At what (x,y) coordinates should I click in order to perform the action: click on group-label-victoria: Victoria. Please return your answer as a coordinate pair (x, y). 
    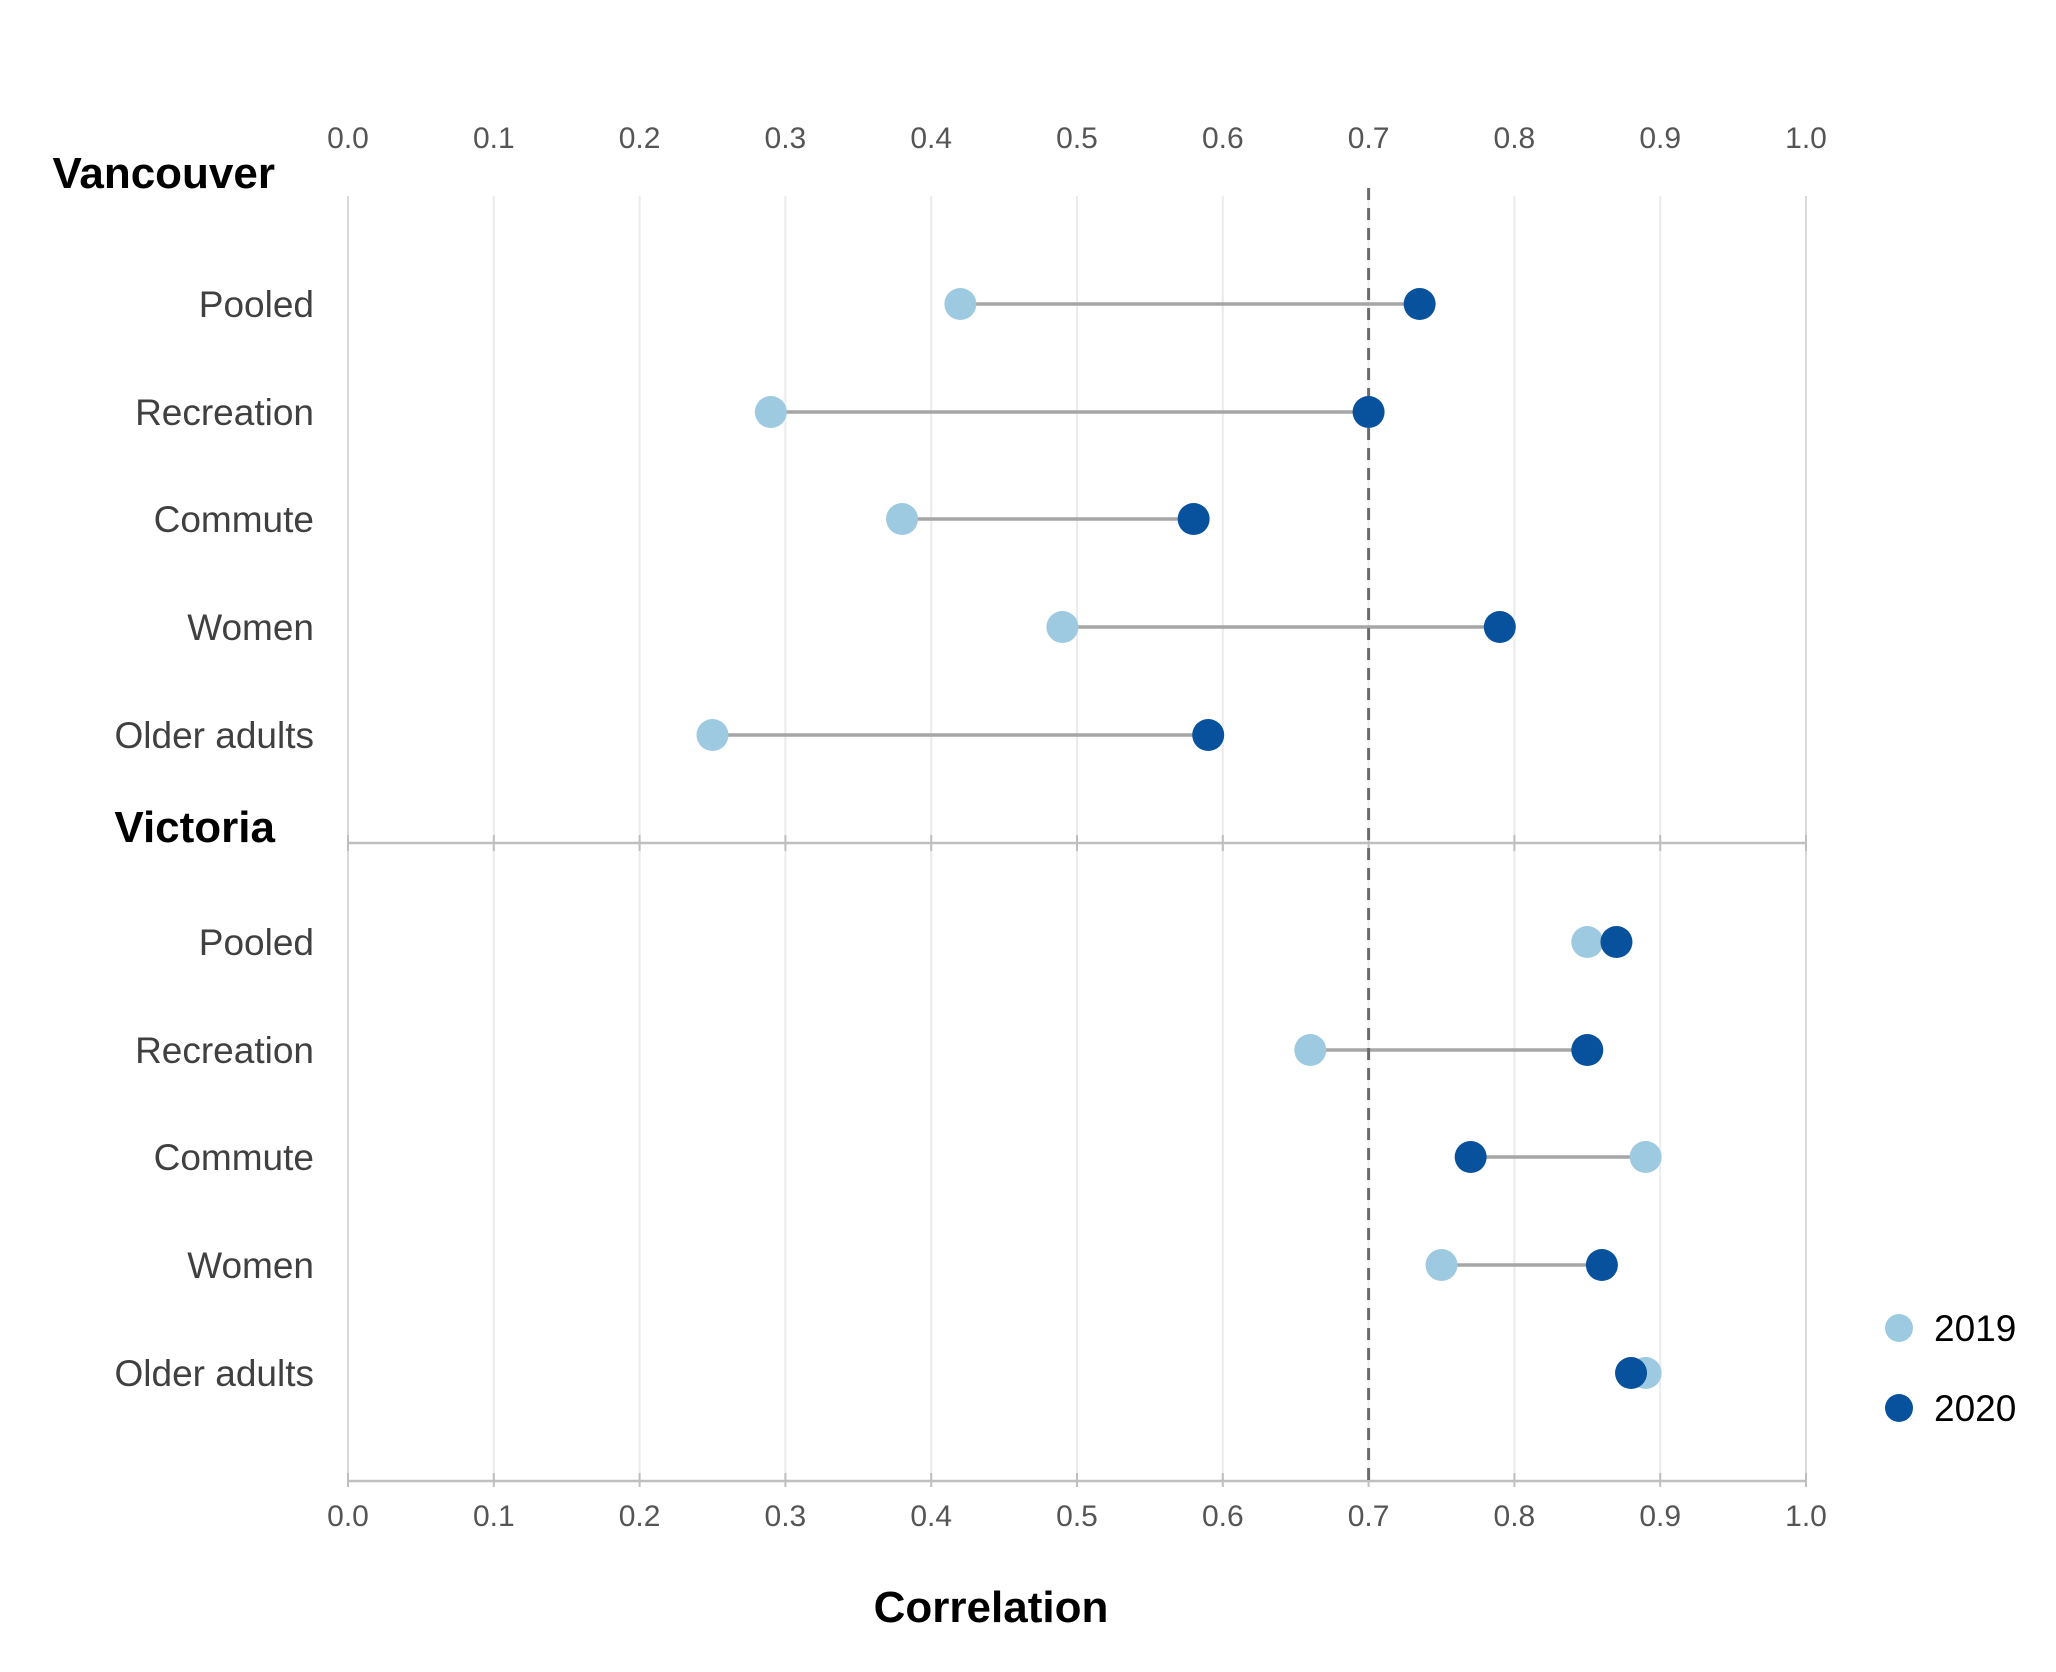
    Looking at the image, I should click on (194, 827).